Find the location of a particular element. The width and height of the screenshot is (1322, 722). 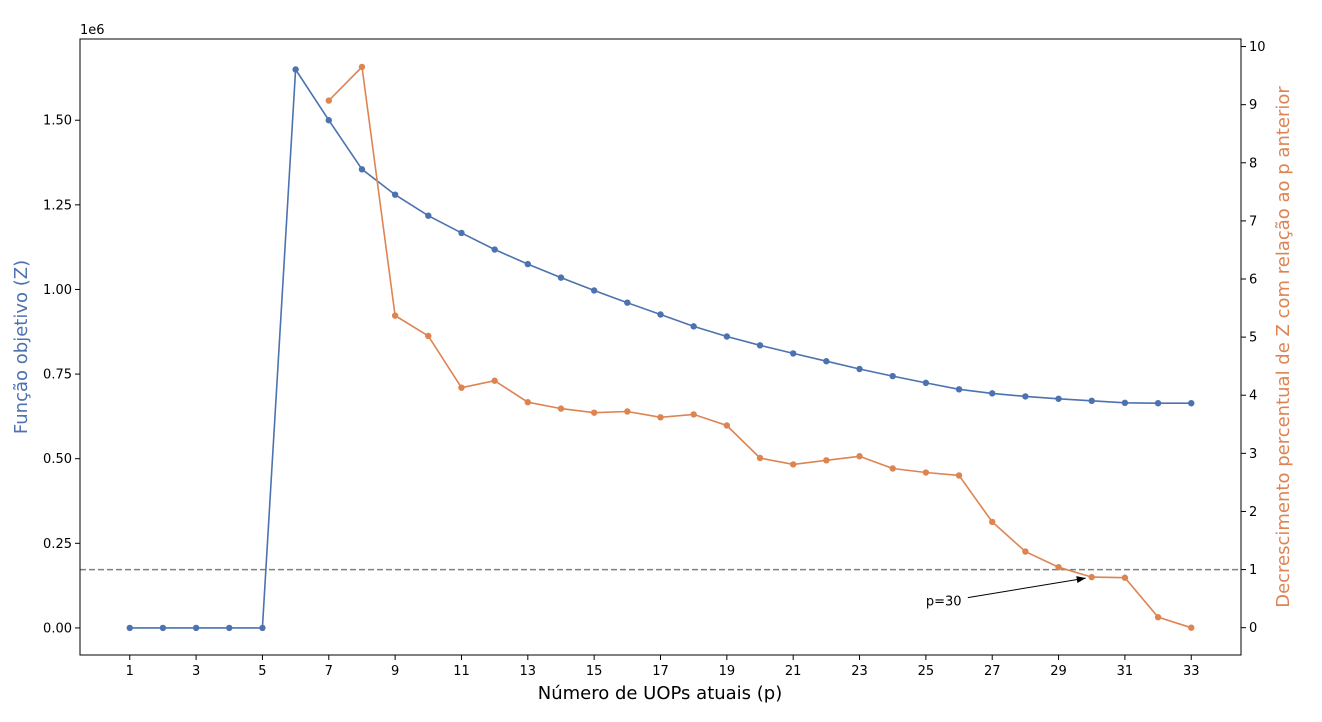

x-tick-label: 1 is located at coordinates (130, 671).